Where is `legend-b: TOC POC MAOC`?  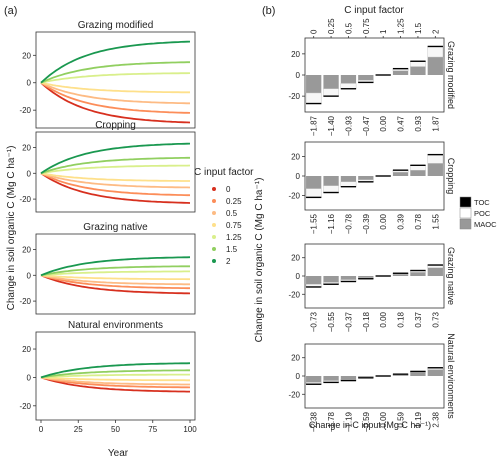
legend-b: TOC POC MAOC is located at coordinates (478, 213).